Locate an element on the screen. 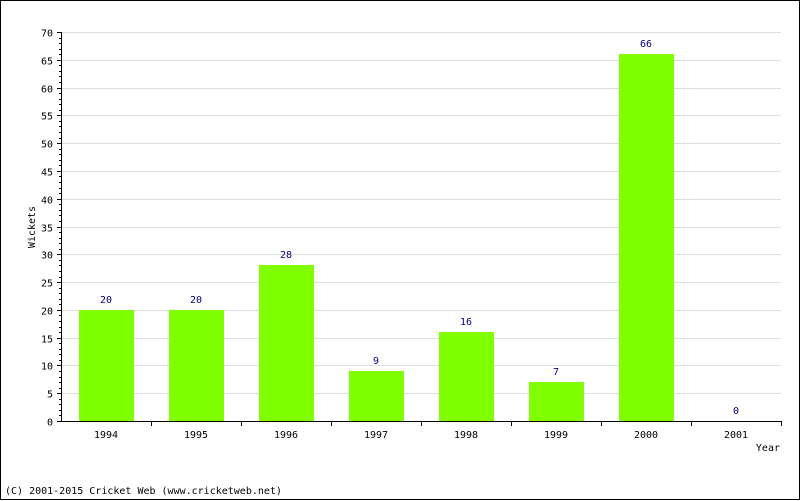 The width and height of the screenshot is (800, 501). x-tick-label: 1999 is located at coordinates (556, 435).